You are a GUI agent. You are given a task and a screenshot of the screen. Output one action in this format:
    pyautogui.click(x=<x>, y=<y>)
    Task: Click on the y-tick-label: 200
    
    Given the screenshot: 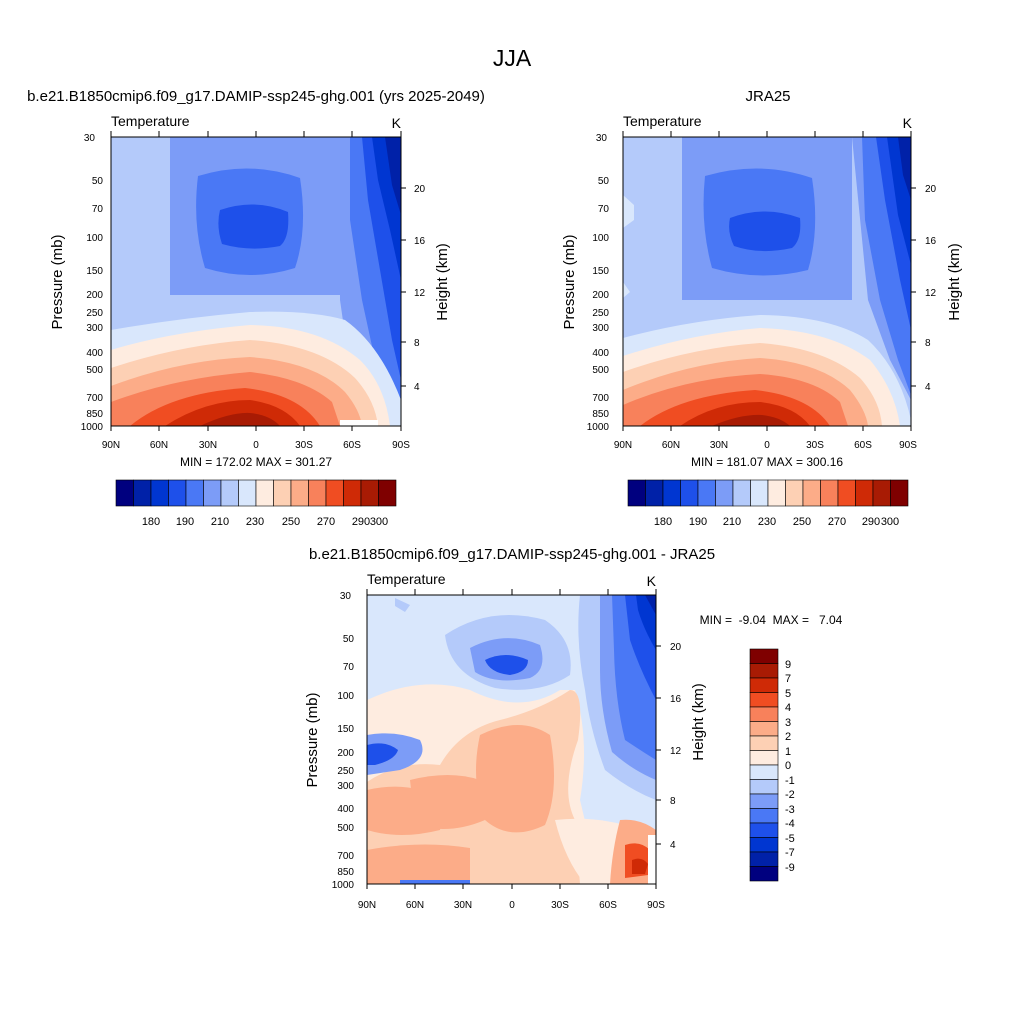 What is the action you would take?
    pyautogui.click(x=345, y=753)
    